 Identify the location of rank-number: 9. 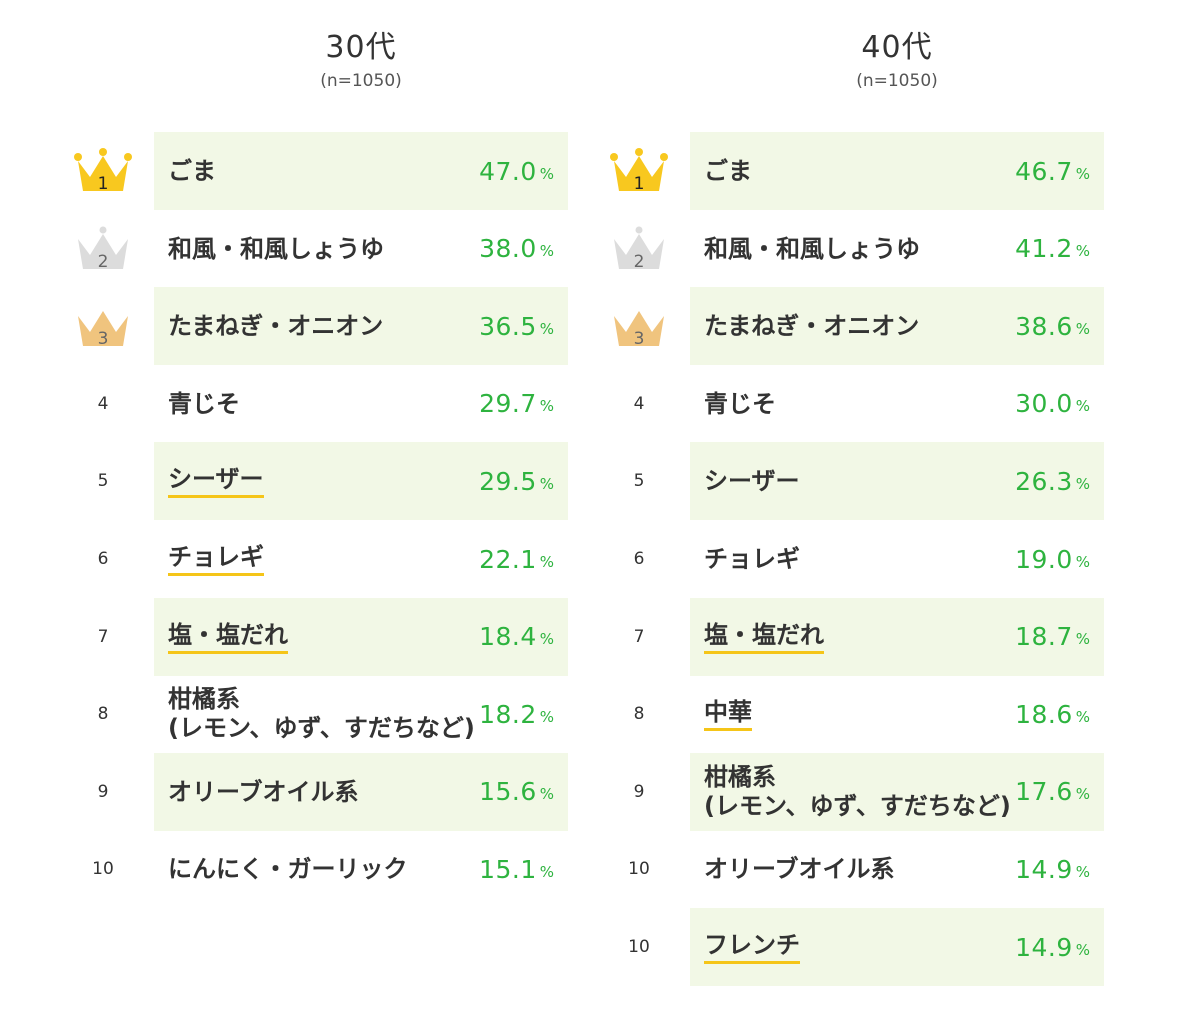
(639, 791).